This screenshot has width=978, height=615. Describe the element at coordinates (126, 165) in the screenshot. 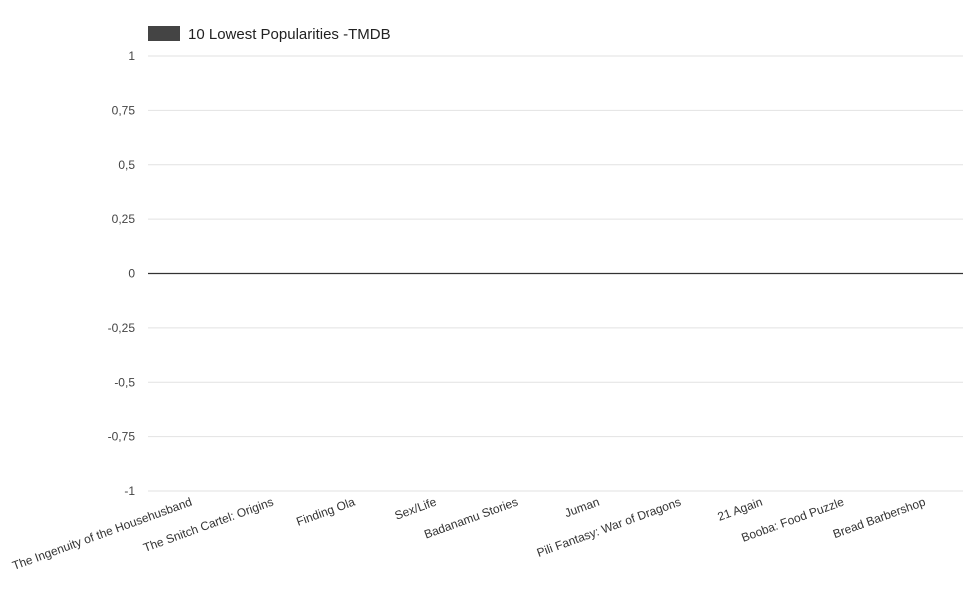

I see `y-tick-label: 0,5` at that location.